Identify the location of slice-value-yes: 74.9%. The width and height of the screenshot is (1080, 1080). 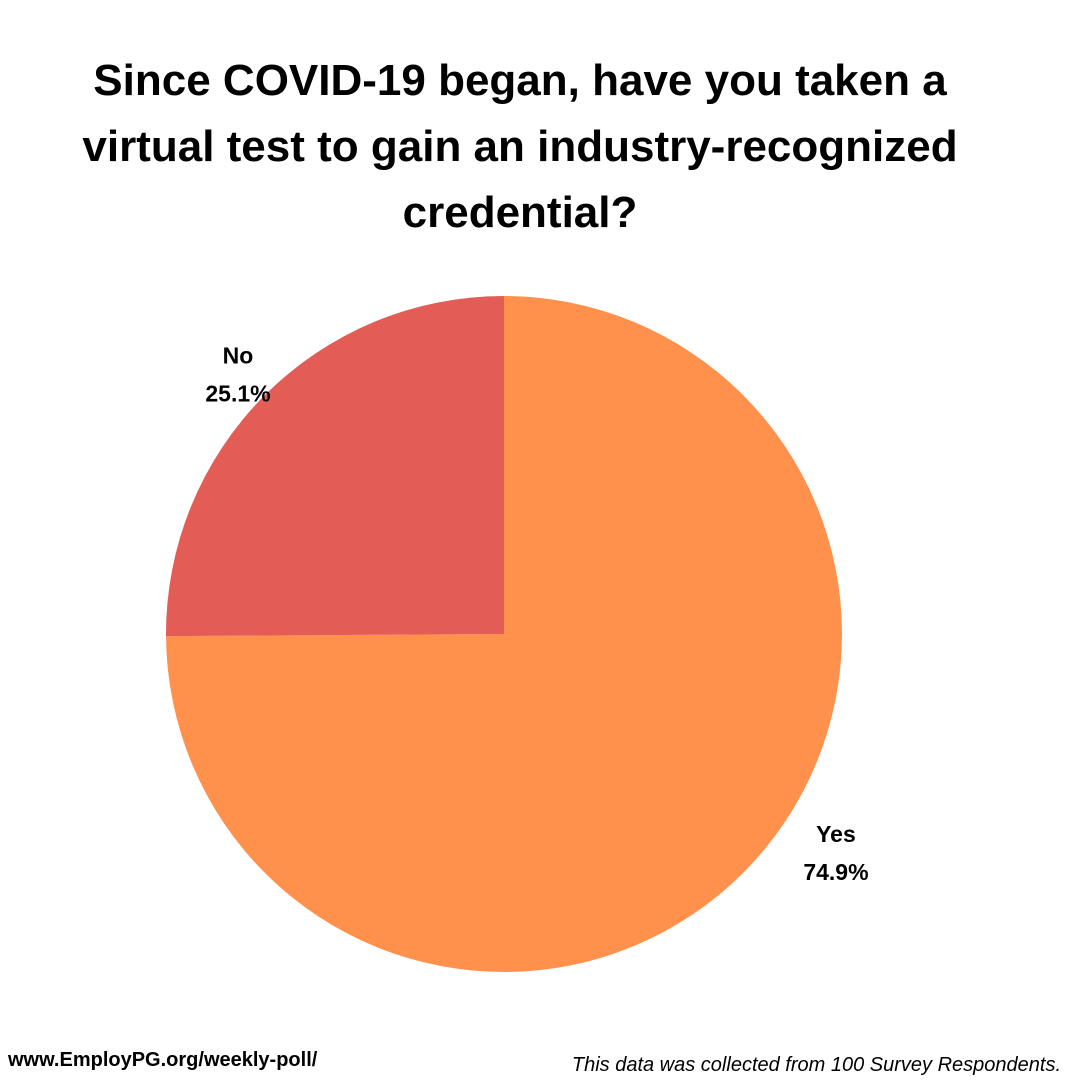
(835, 872).